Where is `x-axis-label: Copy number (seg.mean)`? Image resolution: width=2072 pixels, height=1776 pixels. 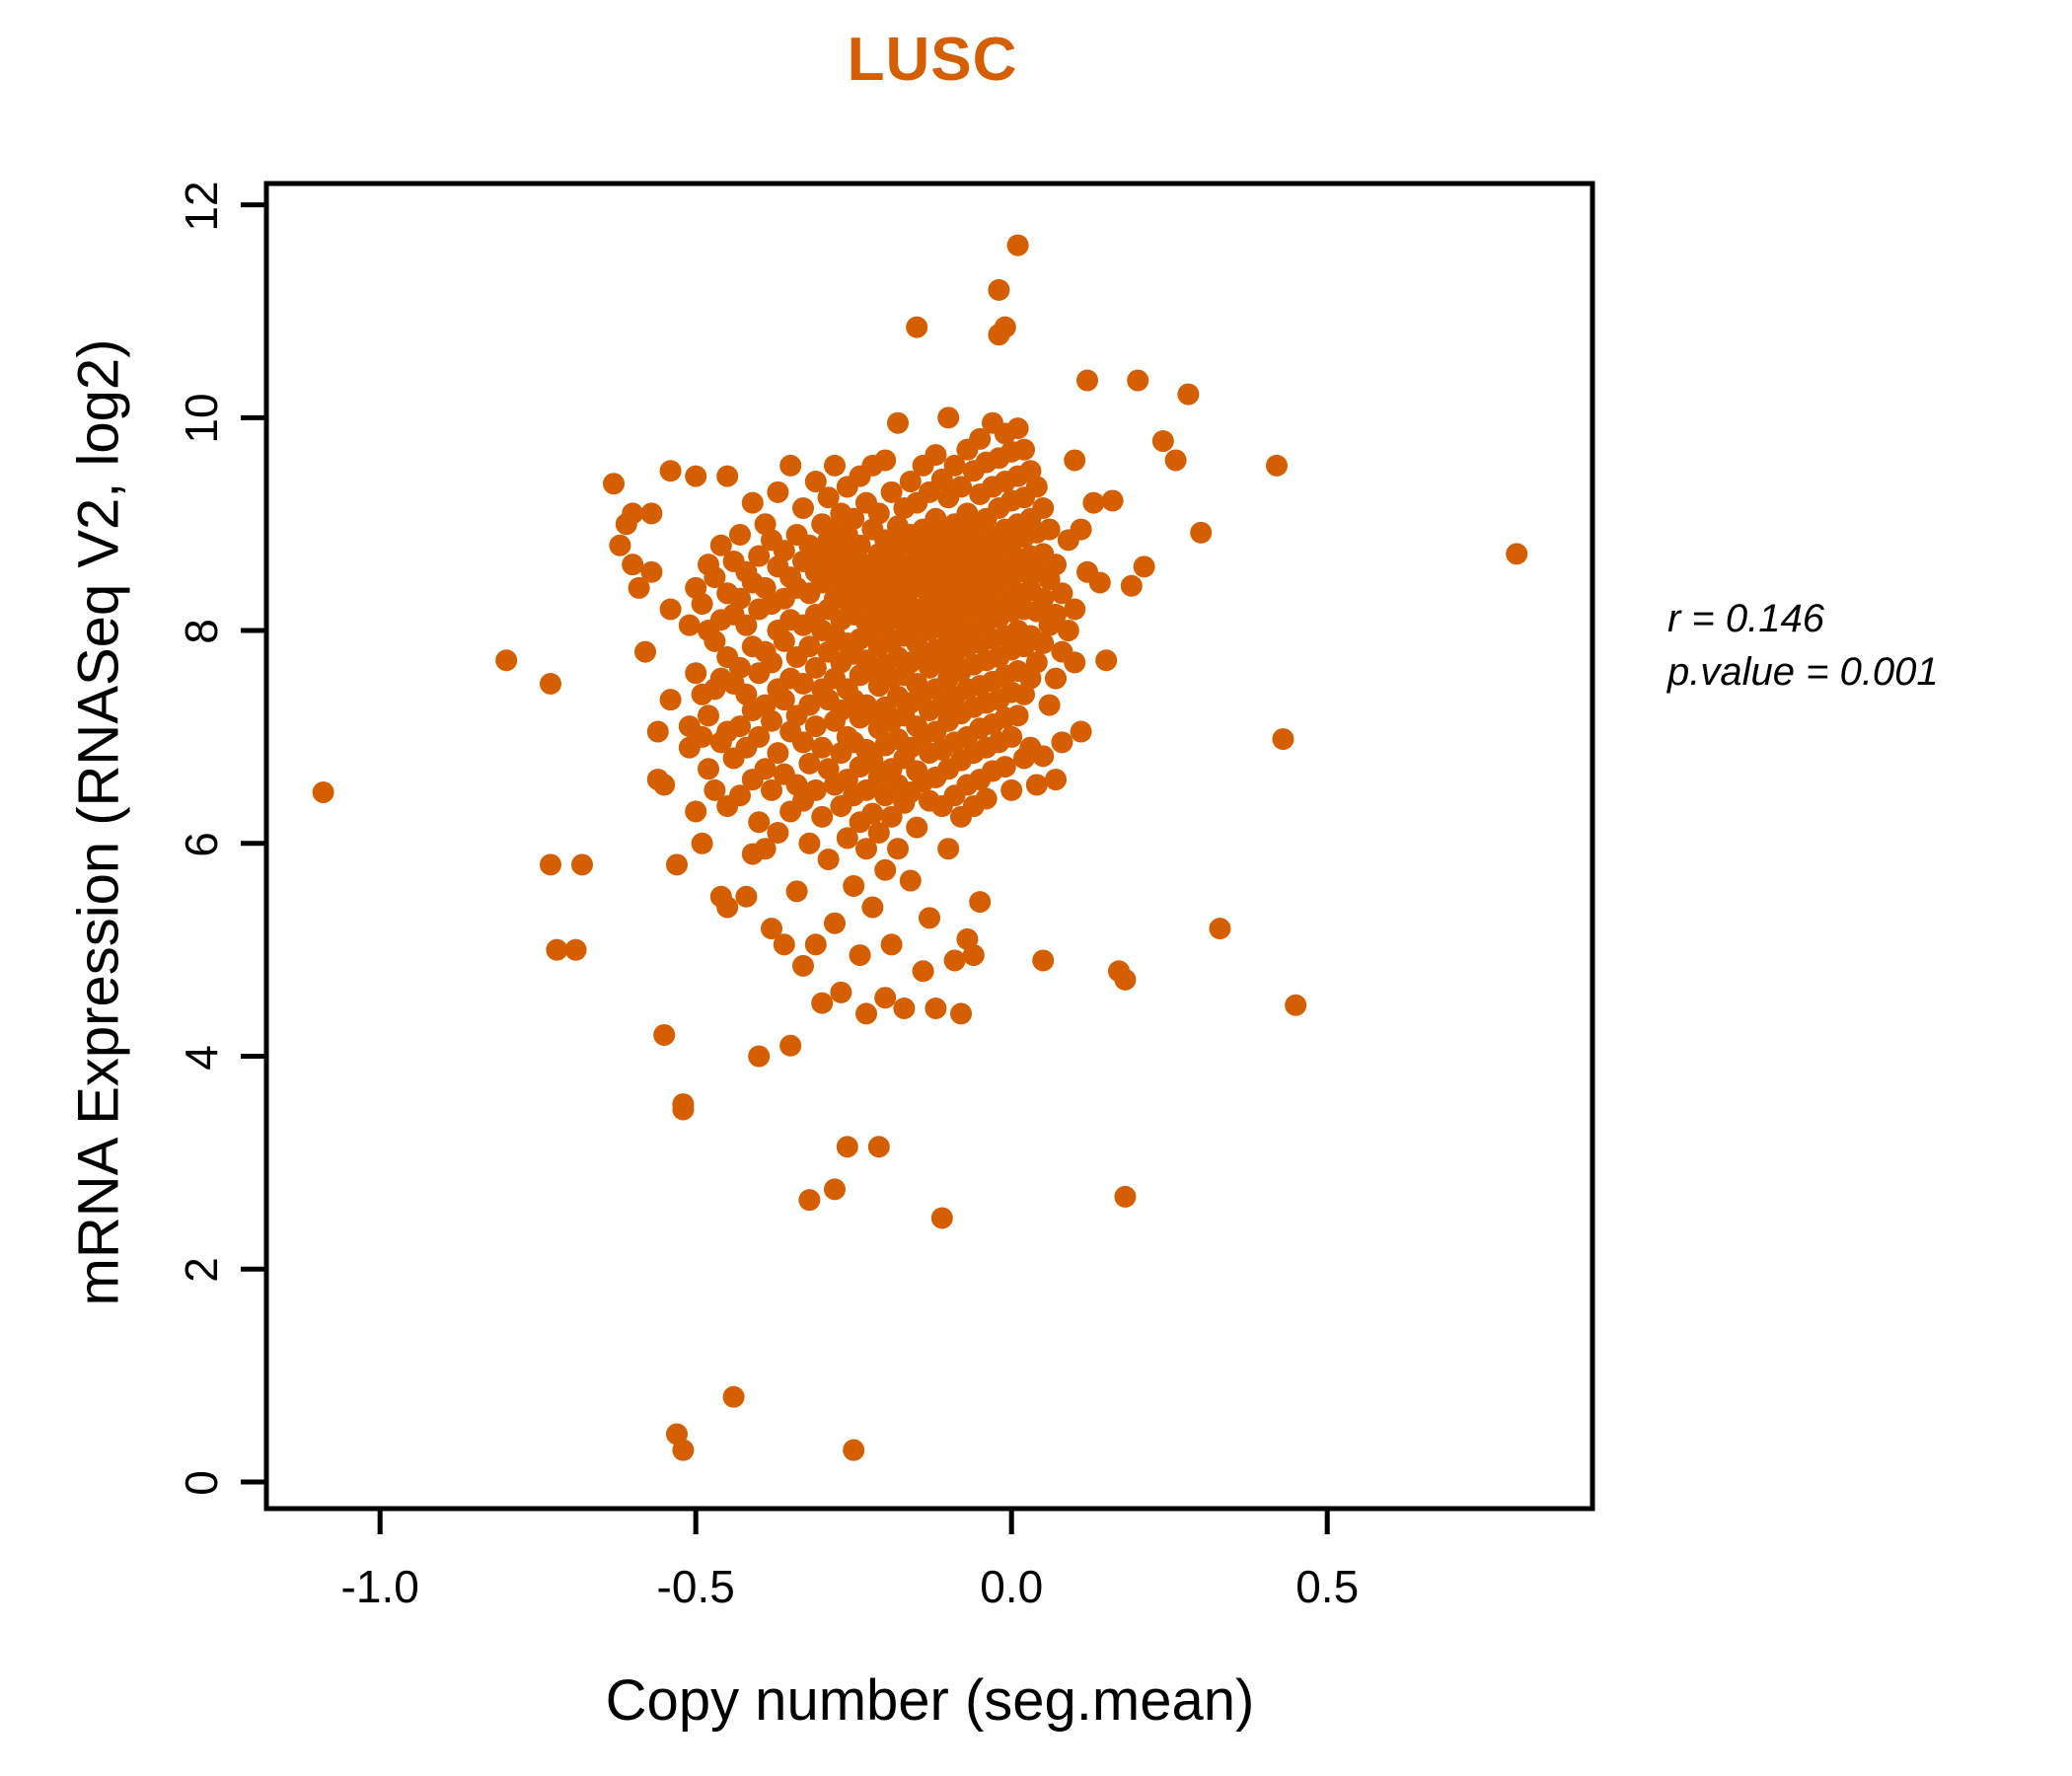 x-axis-label: Copy number (seg.mean) is located at coordinates (930, 1700).